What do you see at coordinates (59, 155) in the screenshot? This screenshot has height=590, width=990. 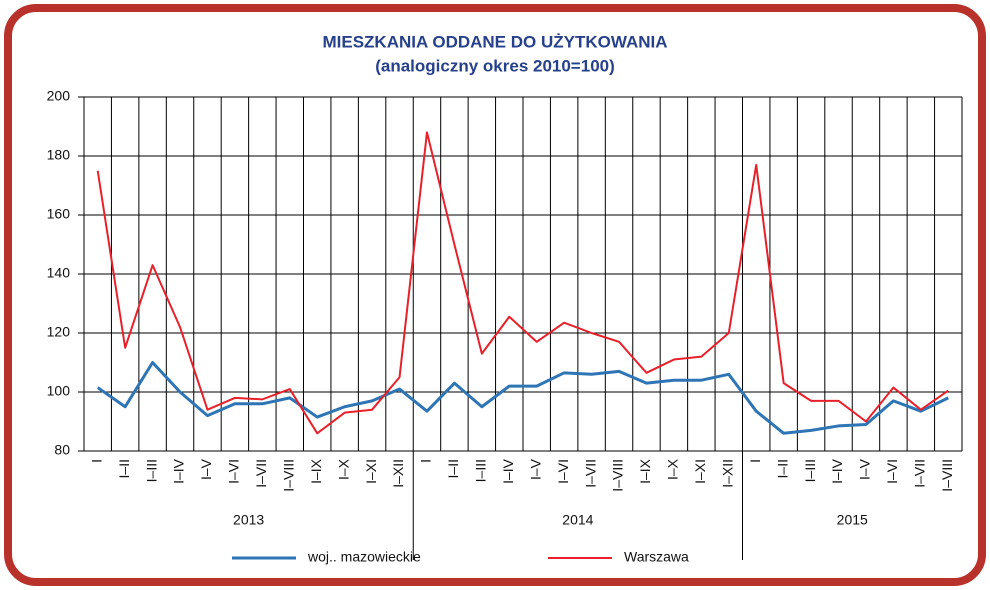 I see `y-tick-label: 180` at bounding box center [59, 155].